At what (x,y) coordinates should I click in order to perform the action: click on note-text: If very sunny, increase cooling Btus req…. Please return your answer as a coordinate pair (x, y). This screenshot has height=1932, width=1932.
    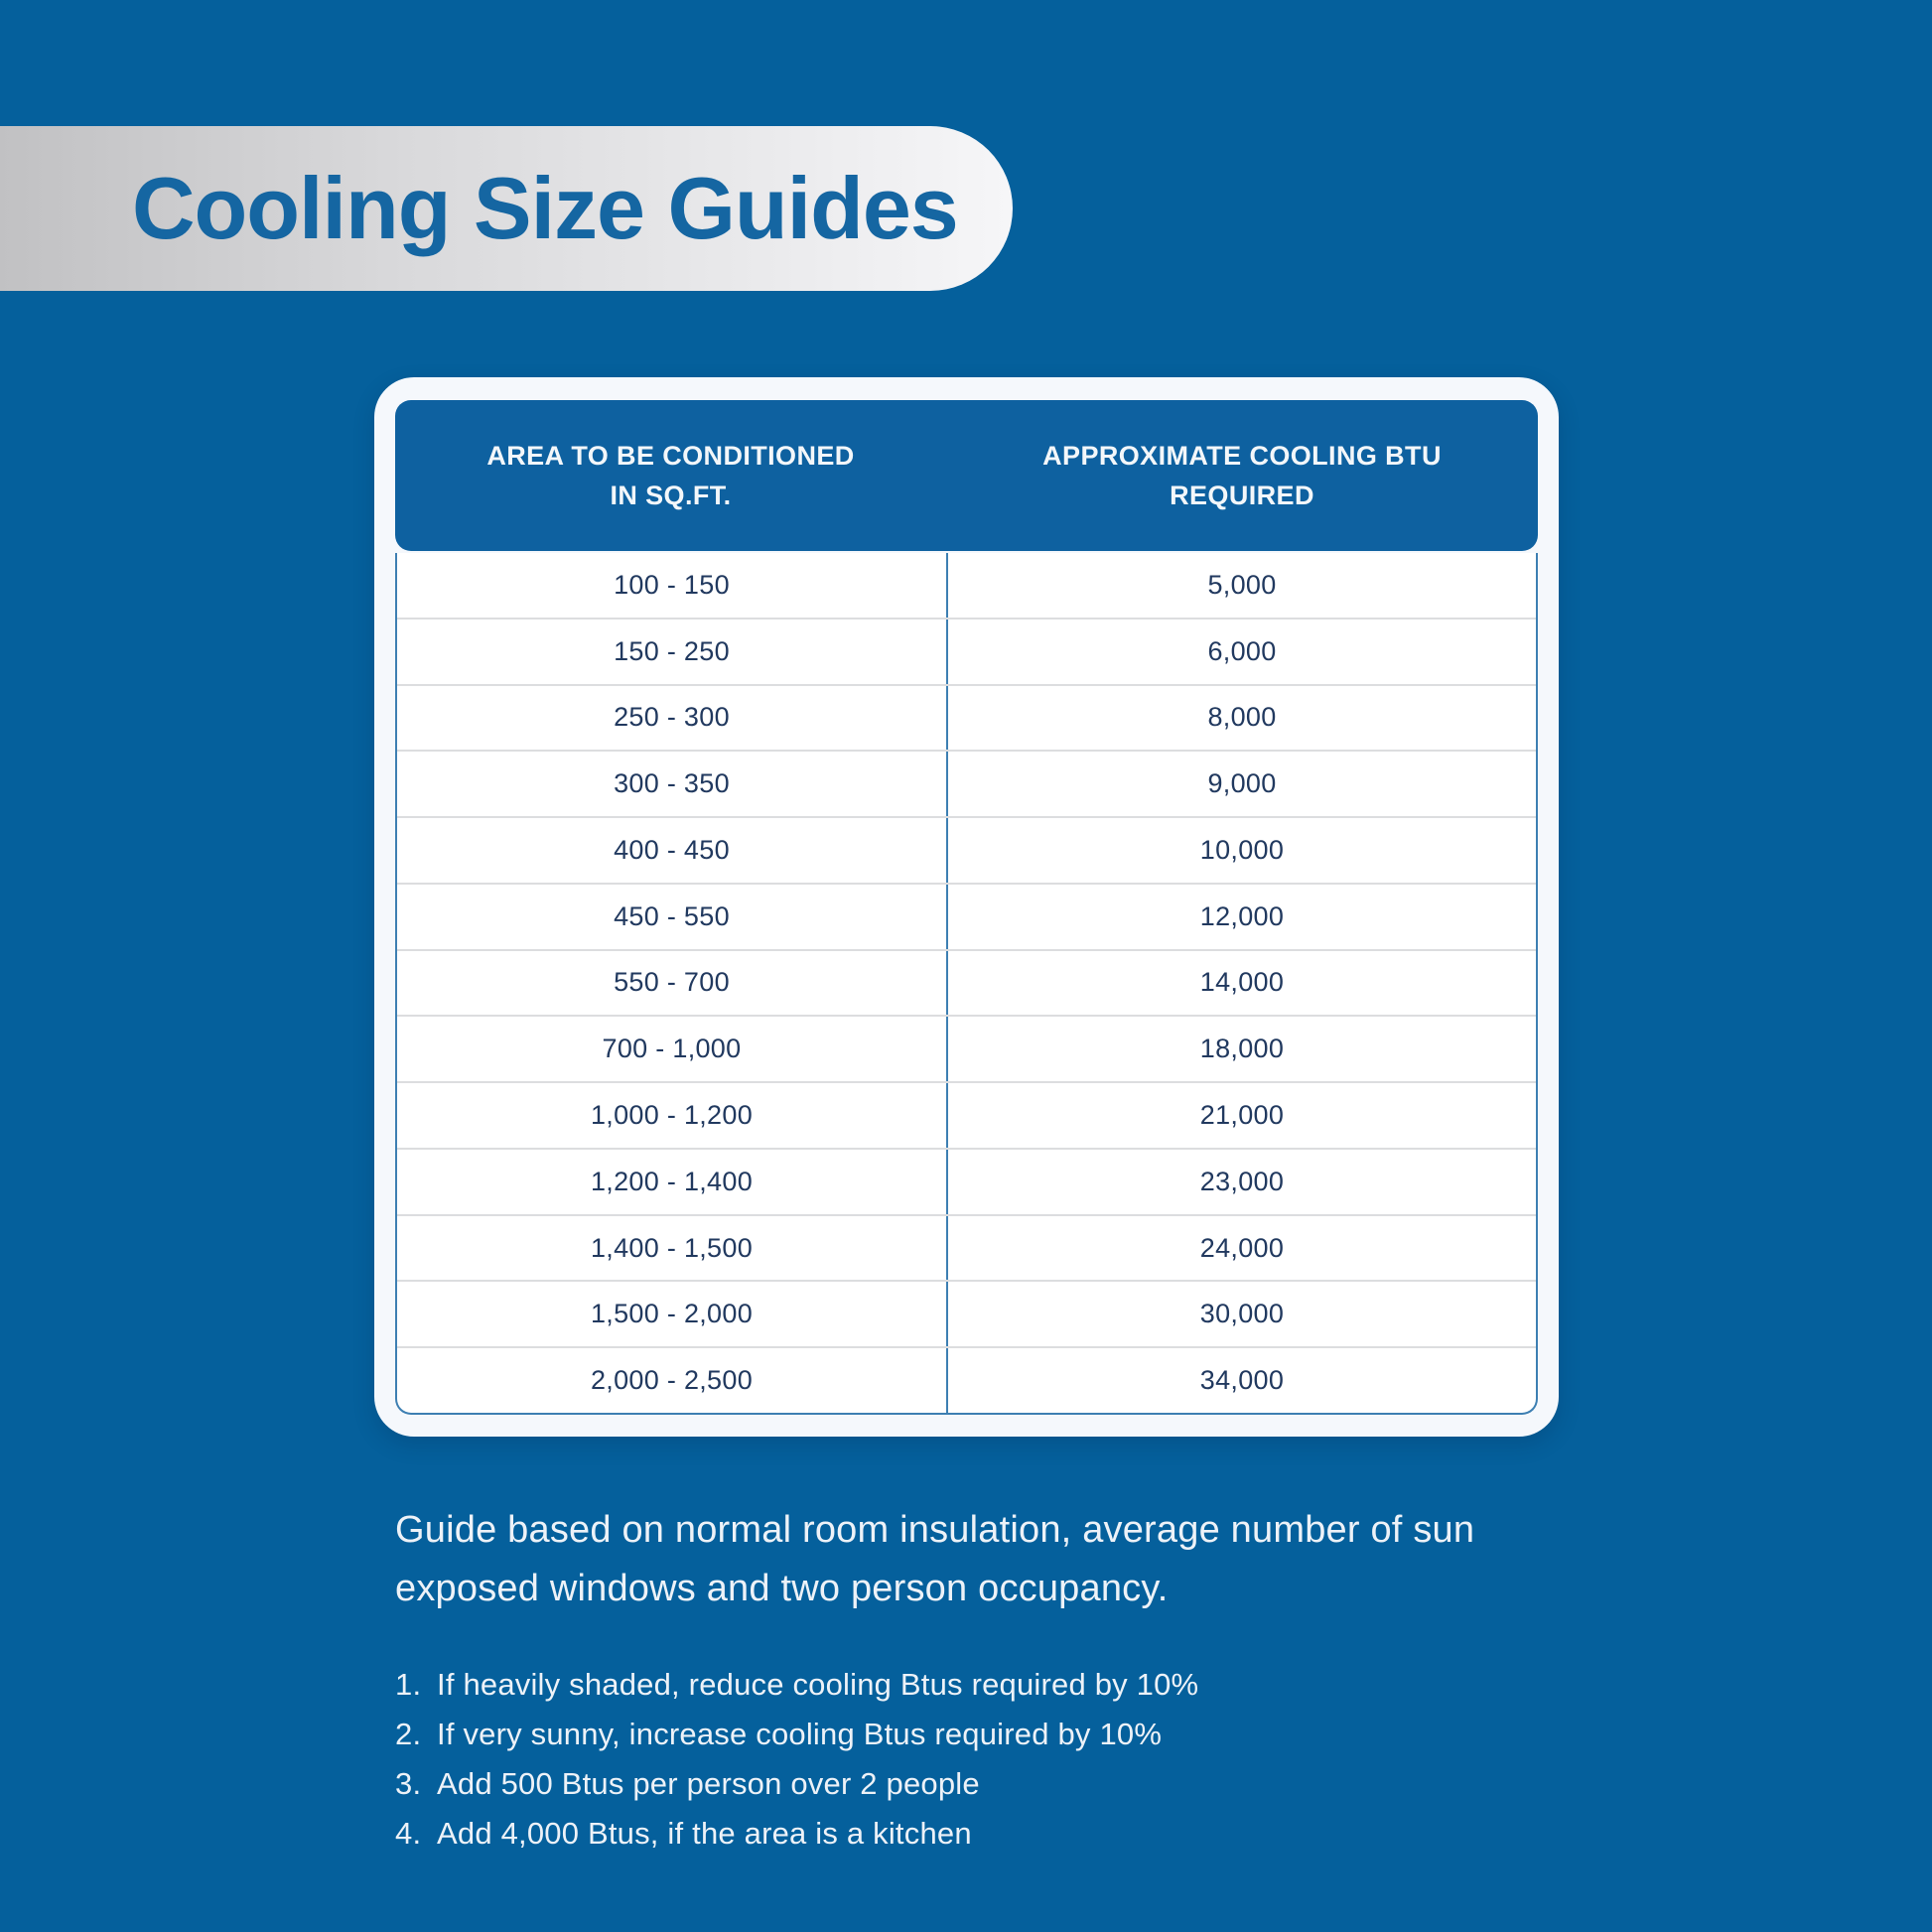
    Looking at the image, I should click on (800, 1734).